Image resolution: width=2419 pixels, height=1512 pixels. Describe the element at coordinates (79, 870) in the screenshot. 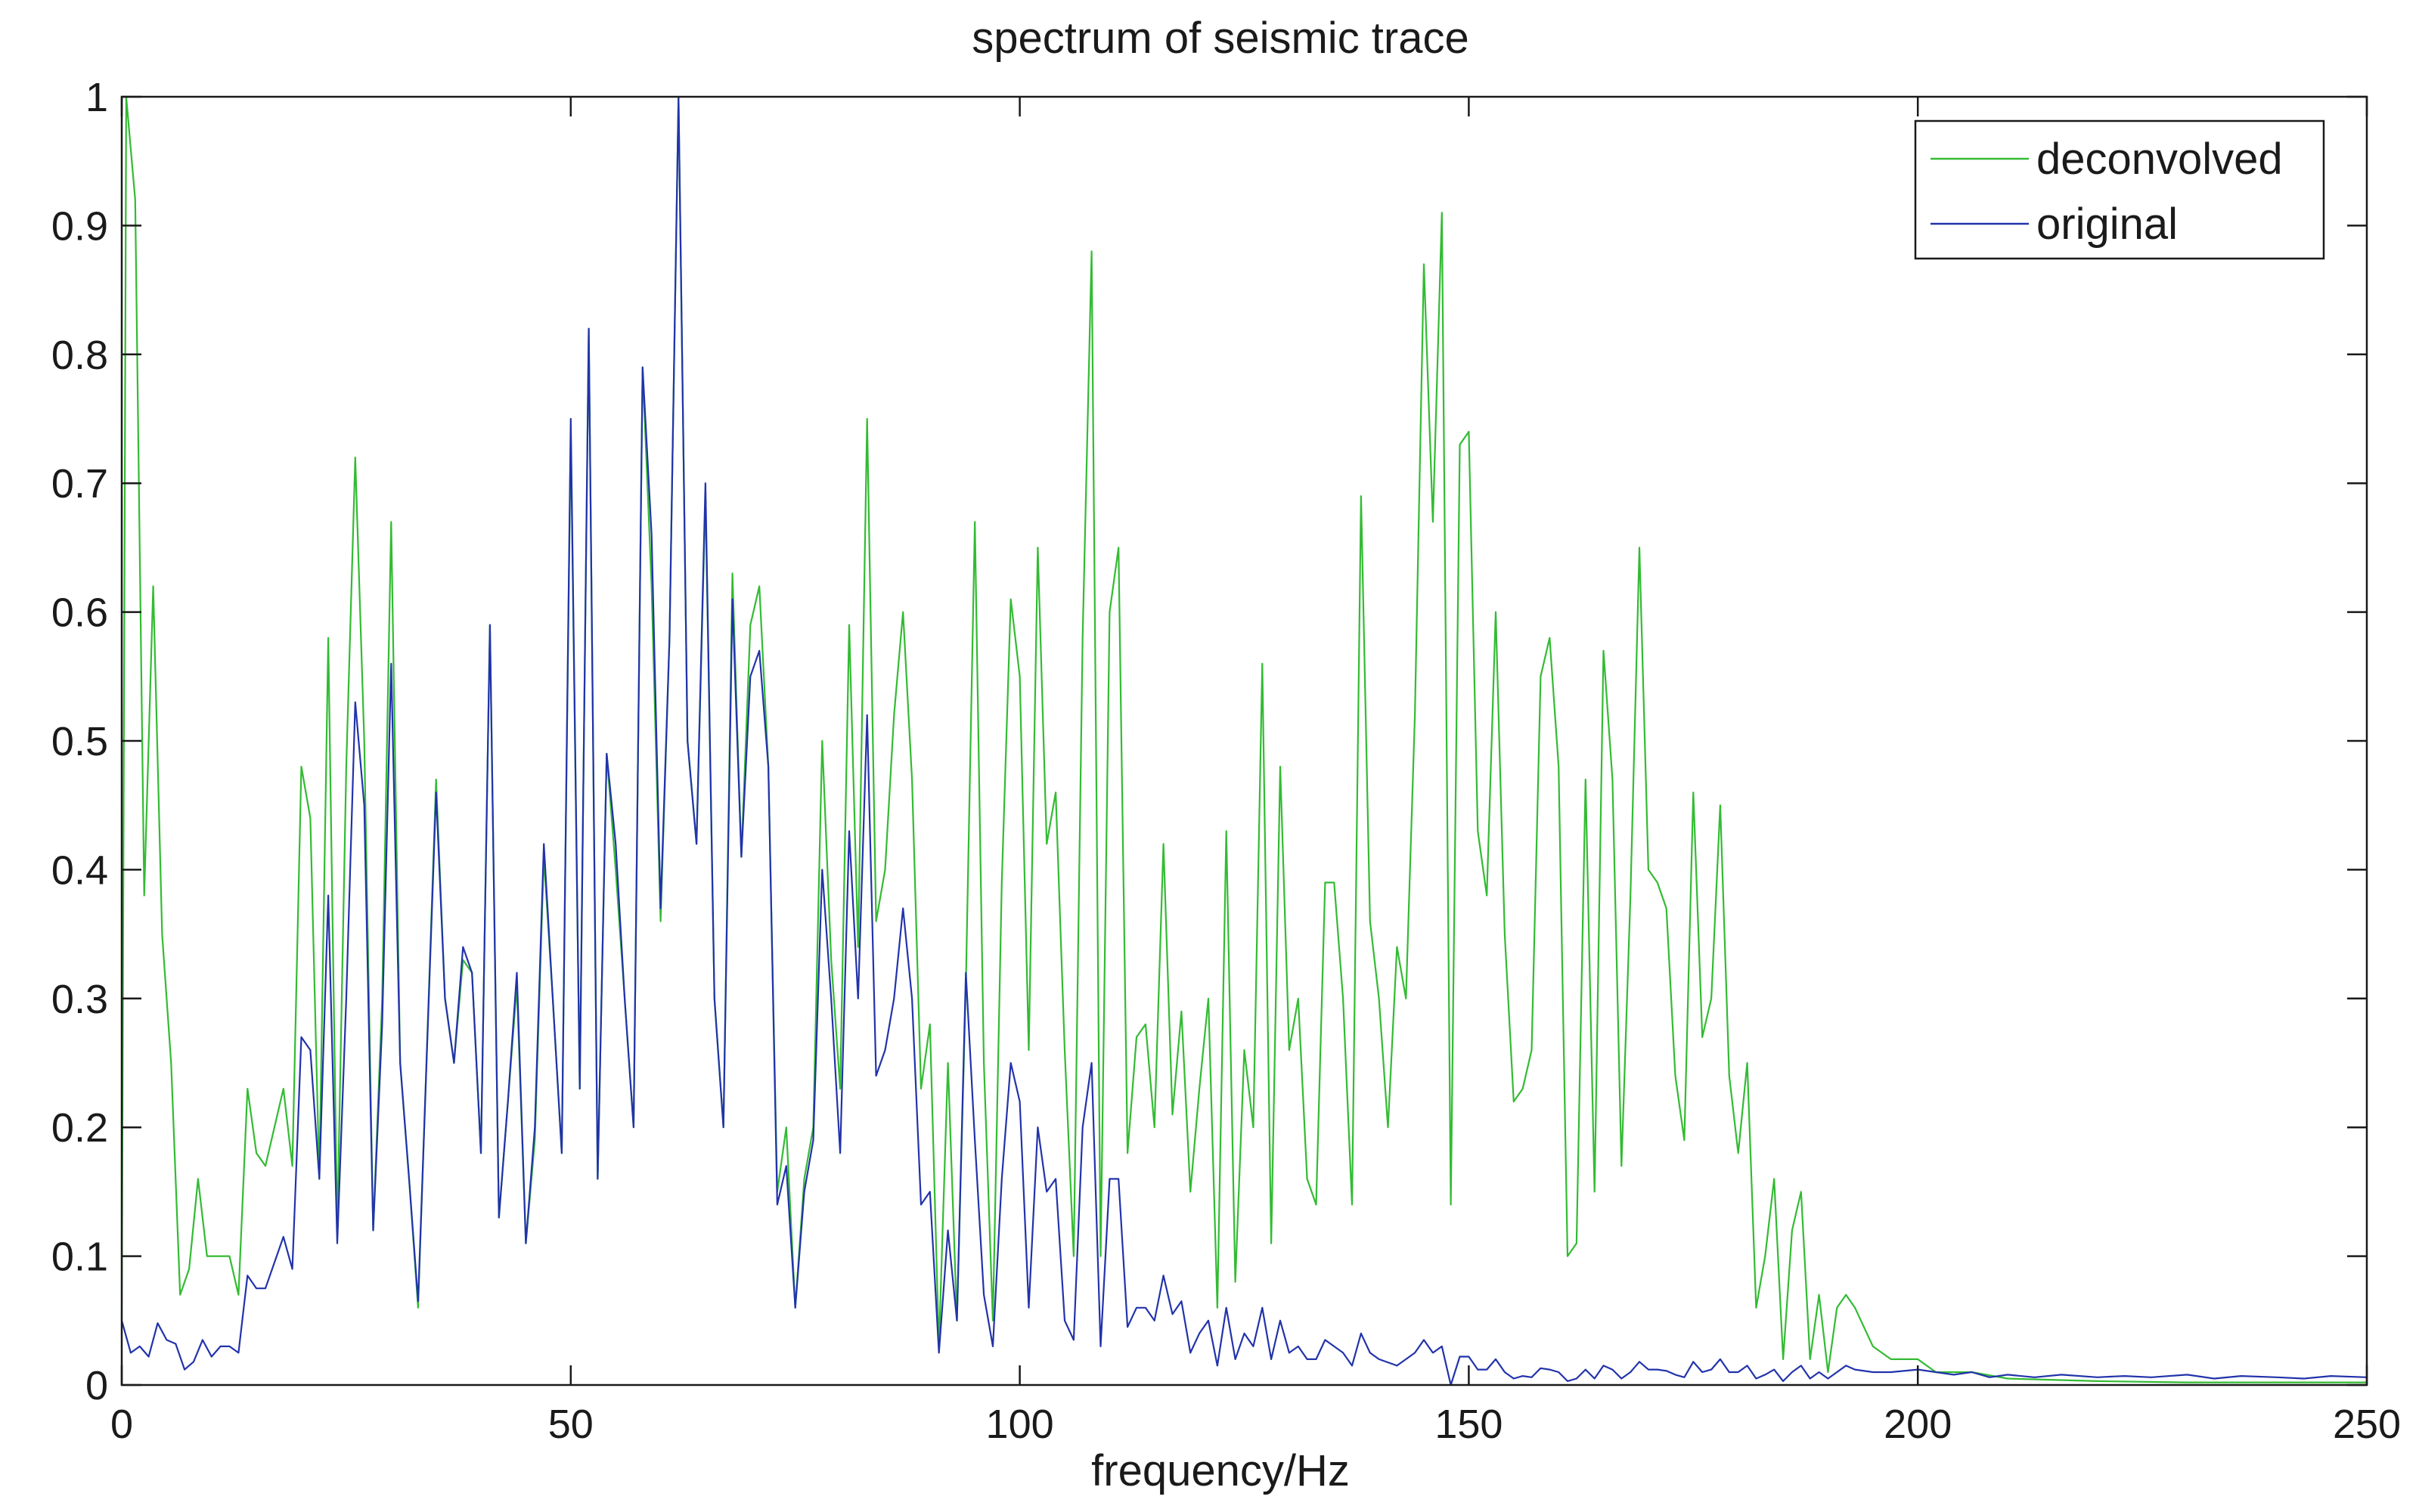

I see `y-tick-label: 0.4` at that location.